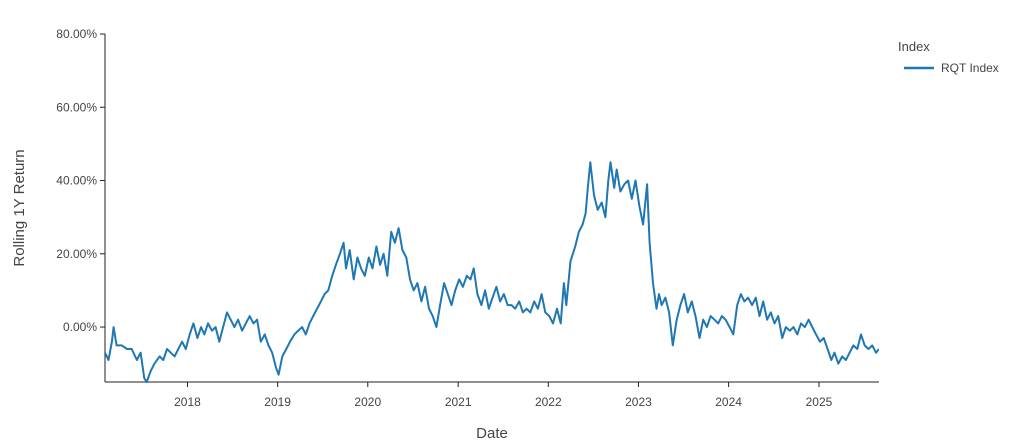  Describe the element at coordinates (638, 402) in the screenshot. I see `x-tick-label: 2023` at that location.